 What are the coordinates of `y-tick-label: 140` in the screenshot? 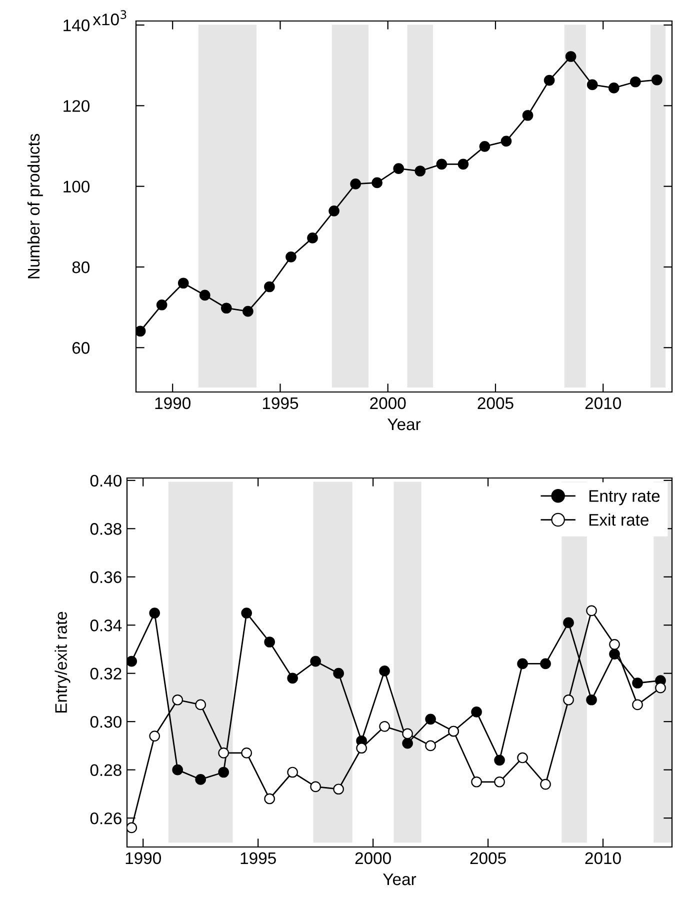 It's located at (77, 25).